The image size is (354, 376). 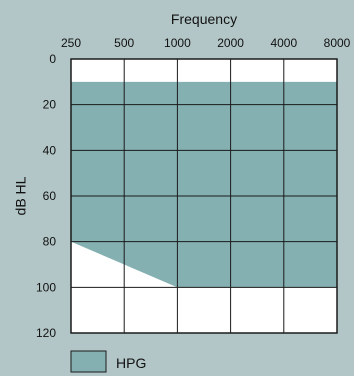 I want to click on x-axis-title: Frequency, so click(x=204, y=19).